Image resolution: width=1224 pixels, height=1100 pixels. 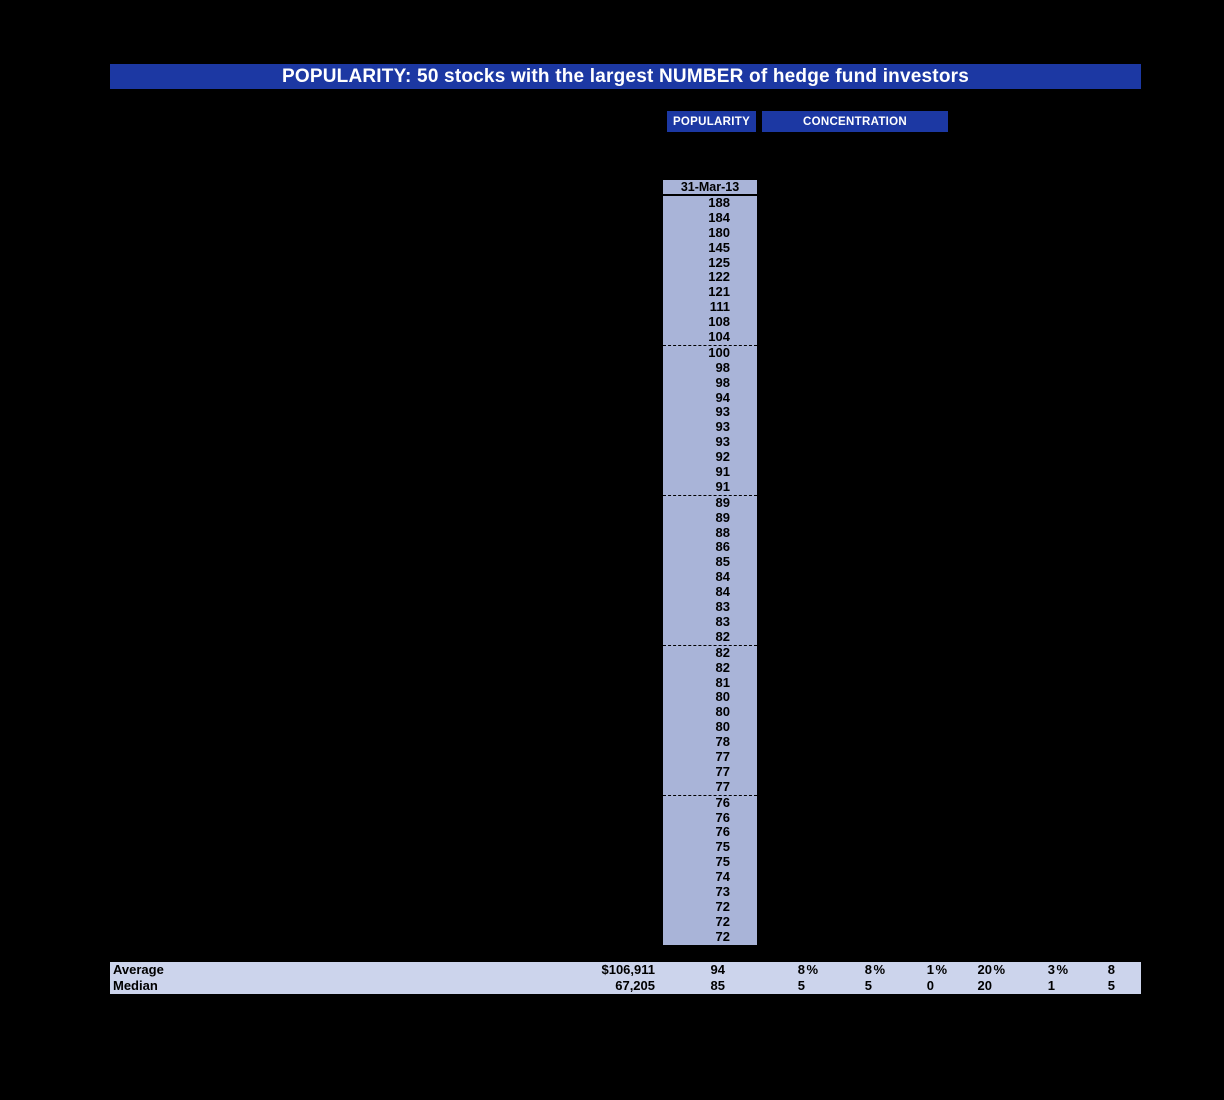 What do you see at coordinates (710, 322) in the screenshot?
I see `investor-count-cell: 108` at bounding box center [710, 322].